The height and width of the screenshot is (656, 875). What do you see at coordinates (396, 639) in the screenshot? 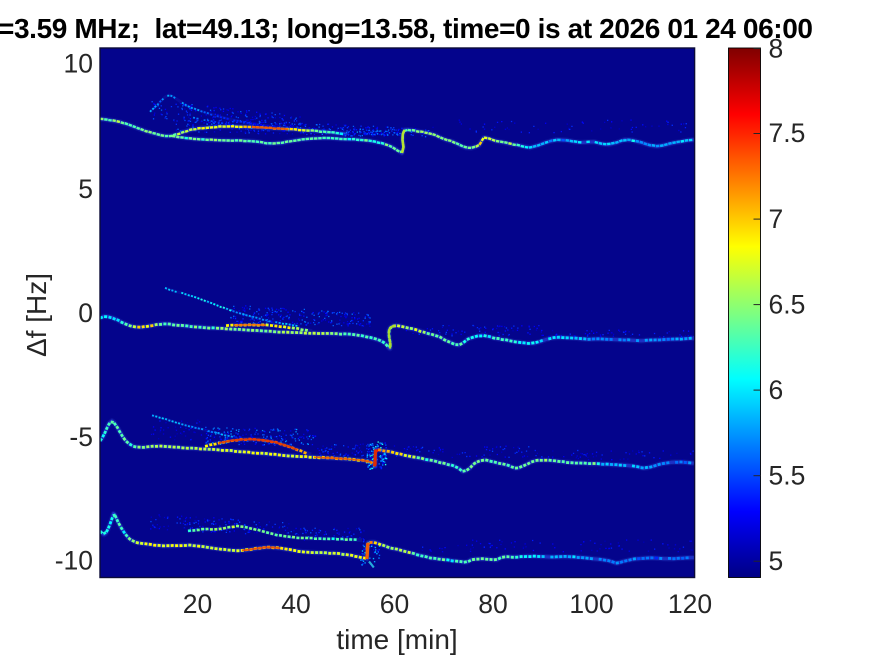
I see `svg-text: time [min]` at bounding box center [396, 639].